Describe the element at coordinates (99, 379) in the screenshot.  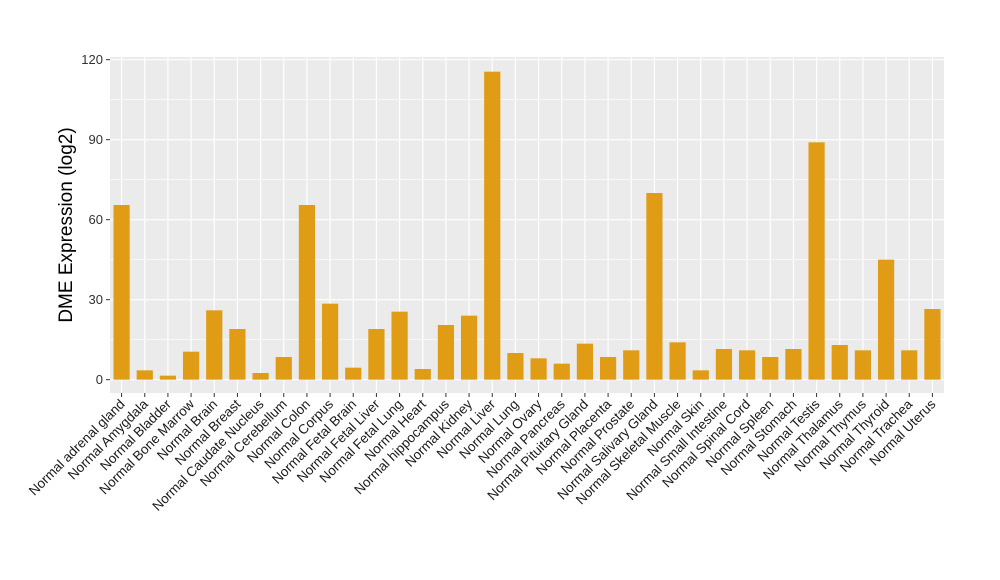
I see `y-tick-label: 0` at that location.